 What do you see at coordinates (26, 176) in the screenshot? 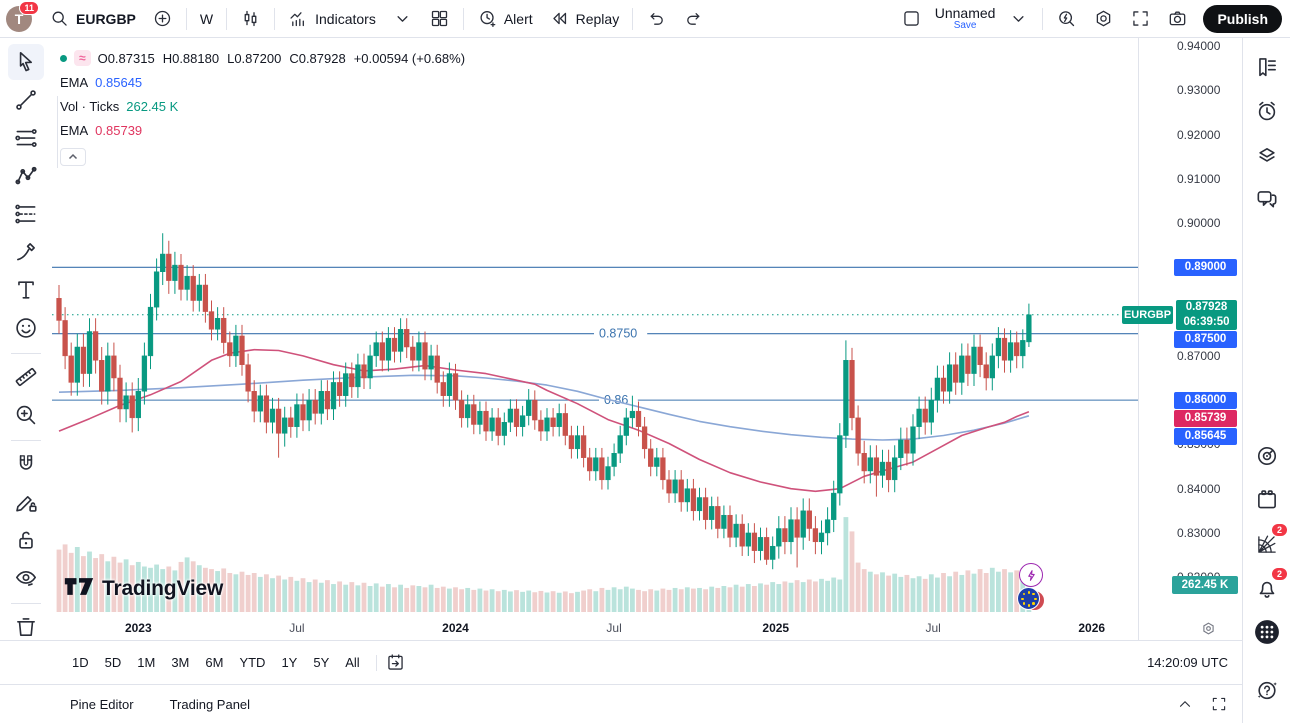
I see `tool-pattern-button` at bounding box center [26, 176].